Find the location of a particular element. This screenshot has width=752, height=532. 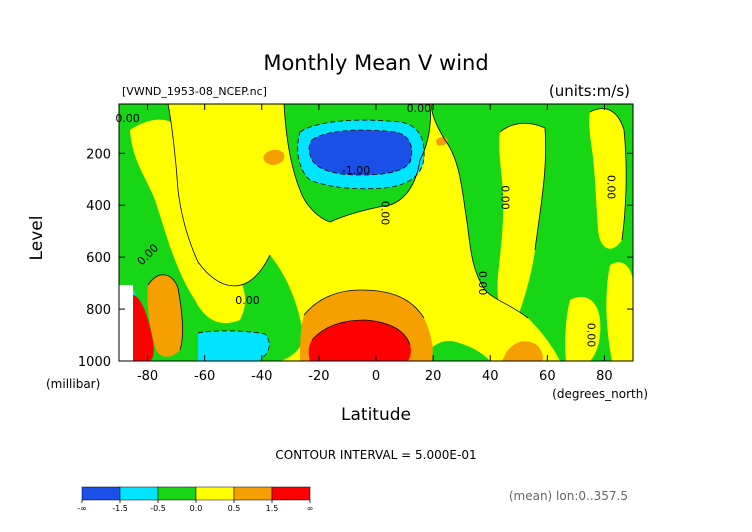

x-axis-title: Latitude is located at coordinates (376, 415).